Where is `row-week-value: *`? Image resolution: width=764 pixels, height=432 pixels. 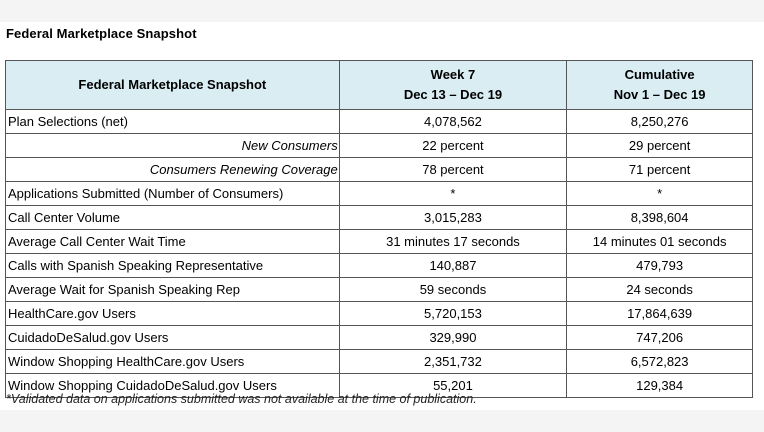
row-week-value: * is located at coordinates (453, 193).